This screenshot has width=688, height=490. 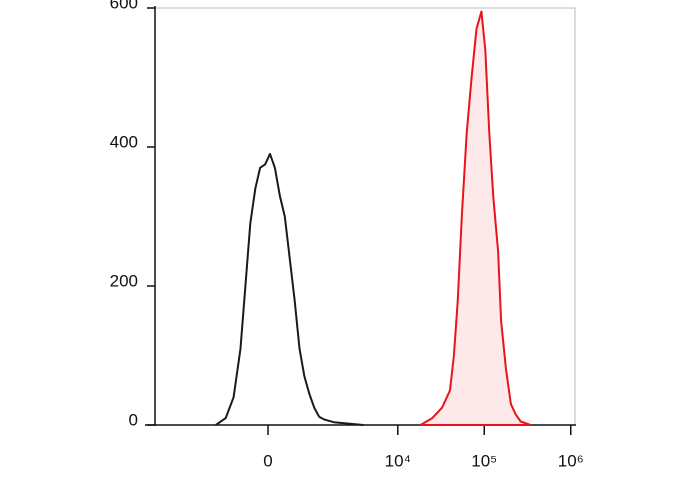 I want to click on y-tick-label: 0, so click(x=133, y=419).